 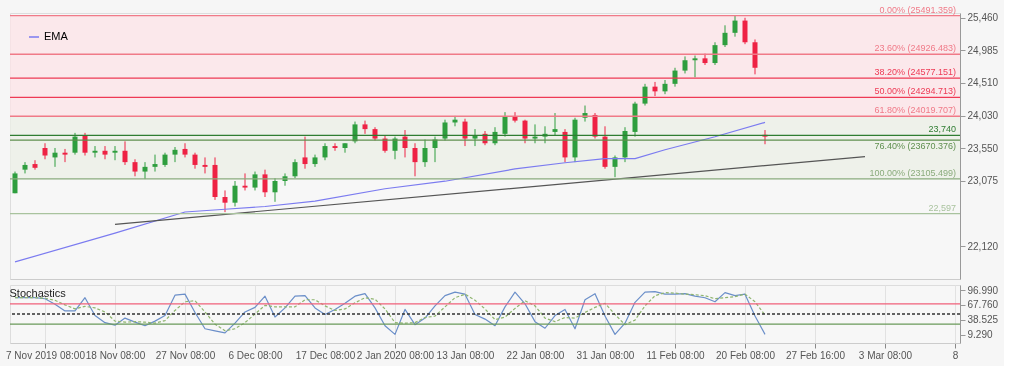 What do you see at coordinates (185, 355) in the screenshot?
I see `x-tick-label: 27 Nov 08:00` at bounding box center [185, 355].